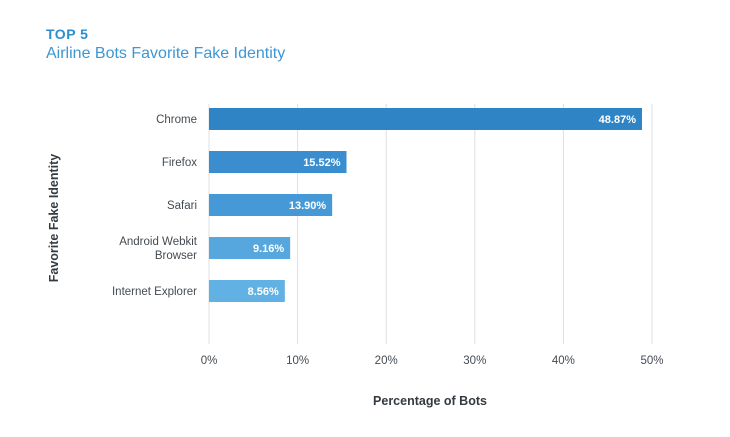 Image resolution: width=730 pixels, height=437 pixels. I want to click on chart-kicker: TOP 5, so click(67, 34).